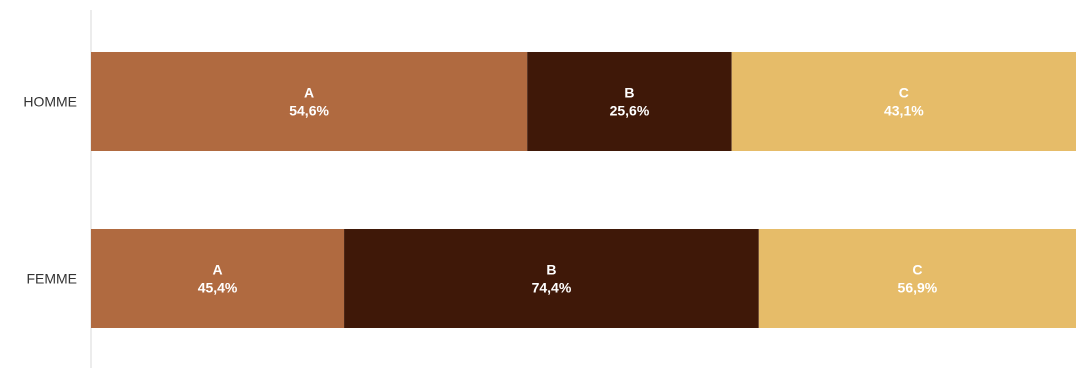 The image size is (1076, 368). Describe the element at coordinates (309, 111) in the screenshot. I see `segment-value-homme-a: 54,6%` at that location.